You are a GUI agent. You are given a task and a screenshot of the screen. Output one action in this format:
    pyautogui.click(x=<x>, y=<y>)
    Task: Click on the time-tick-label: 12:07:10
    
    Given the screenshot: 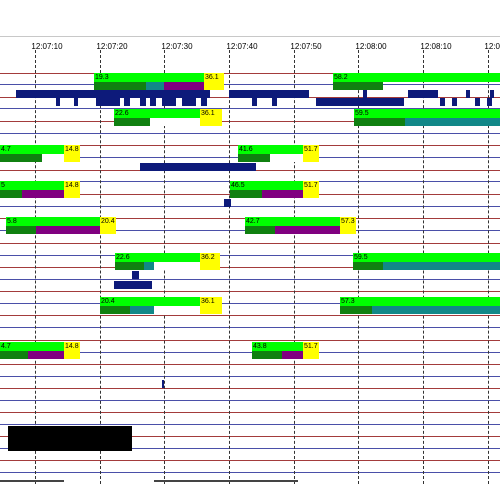 What is the action you would take?
    pyautogui.click(x=47, y=46)
    